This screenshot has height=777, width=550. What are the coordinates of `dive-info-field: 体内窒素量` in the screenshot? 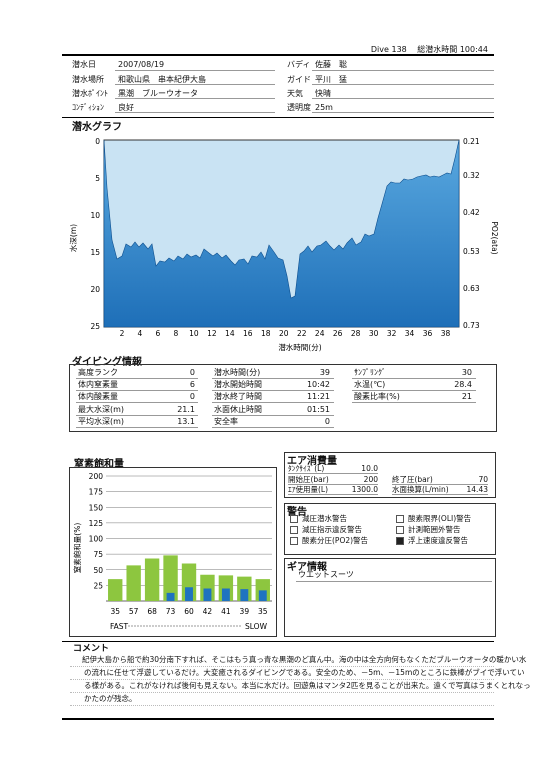 It's located at (98, 385).